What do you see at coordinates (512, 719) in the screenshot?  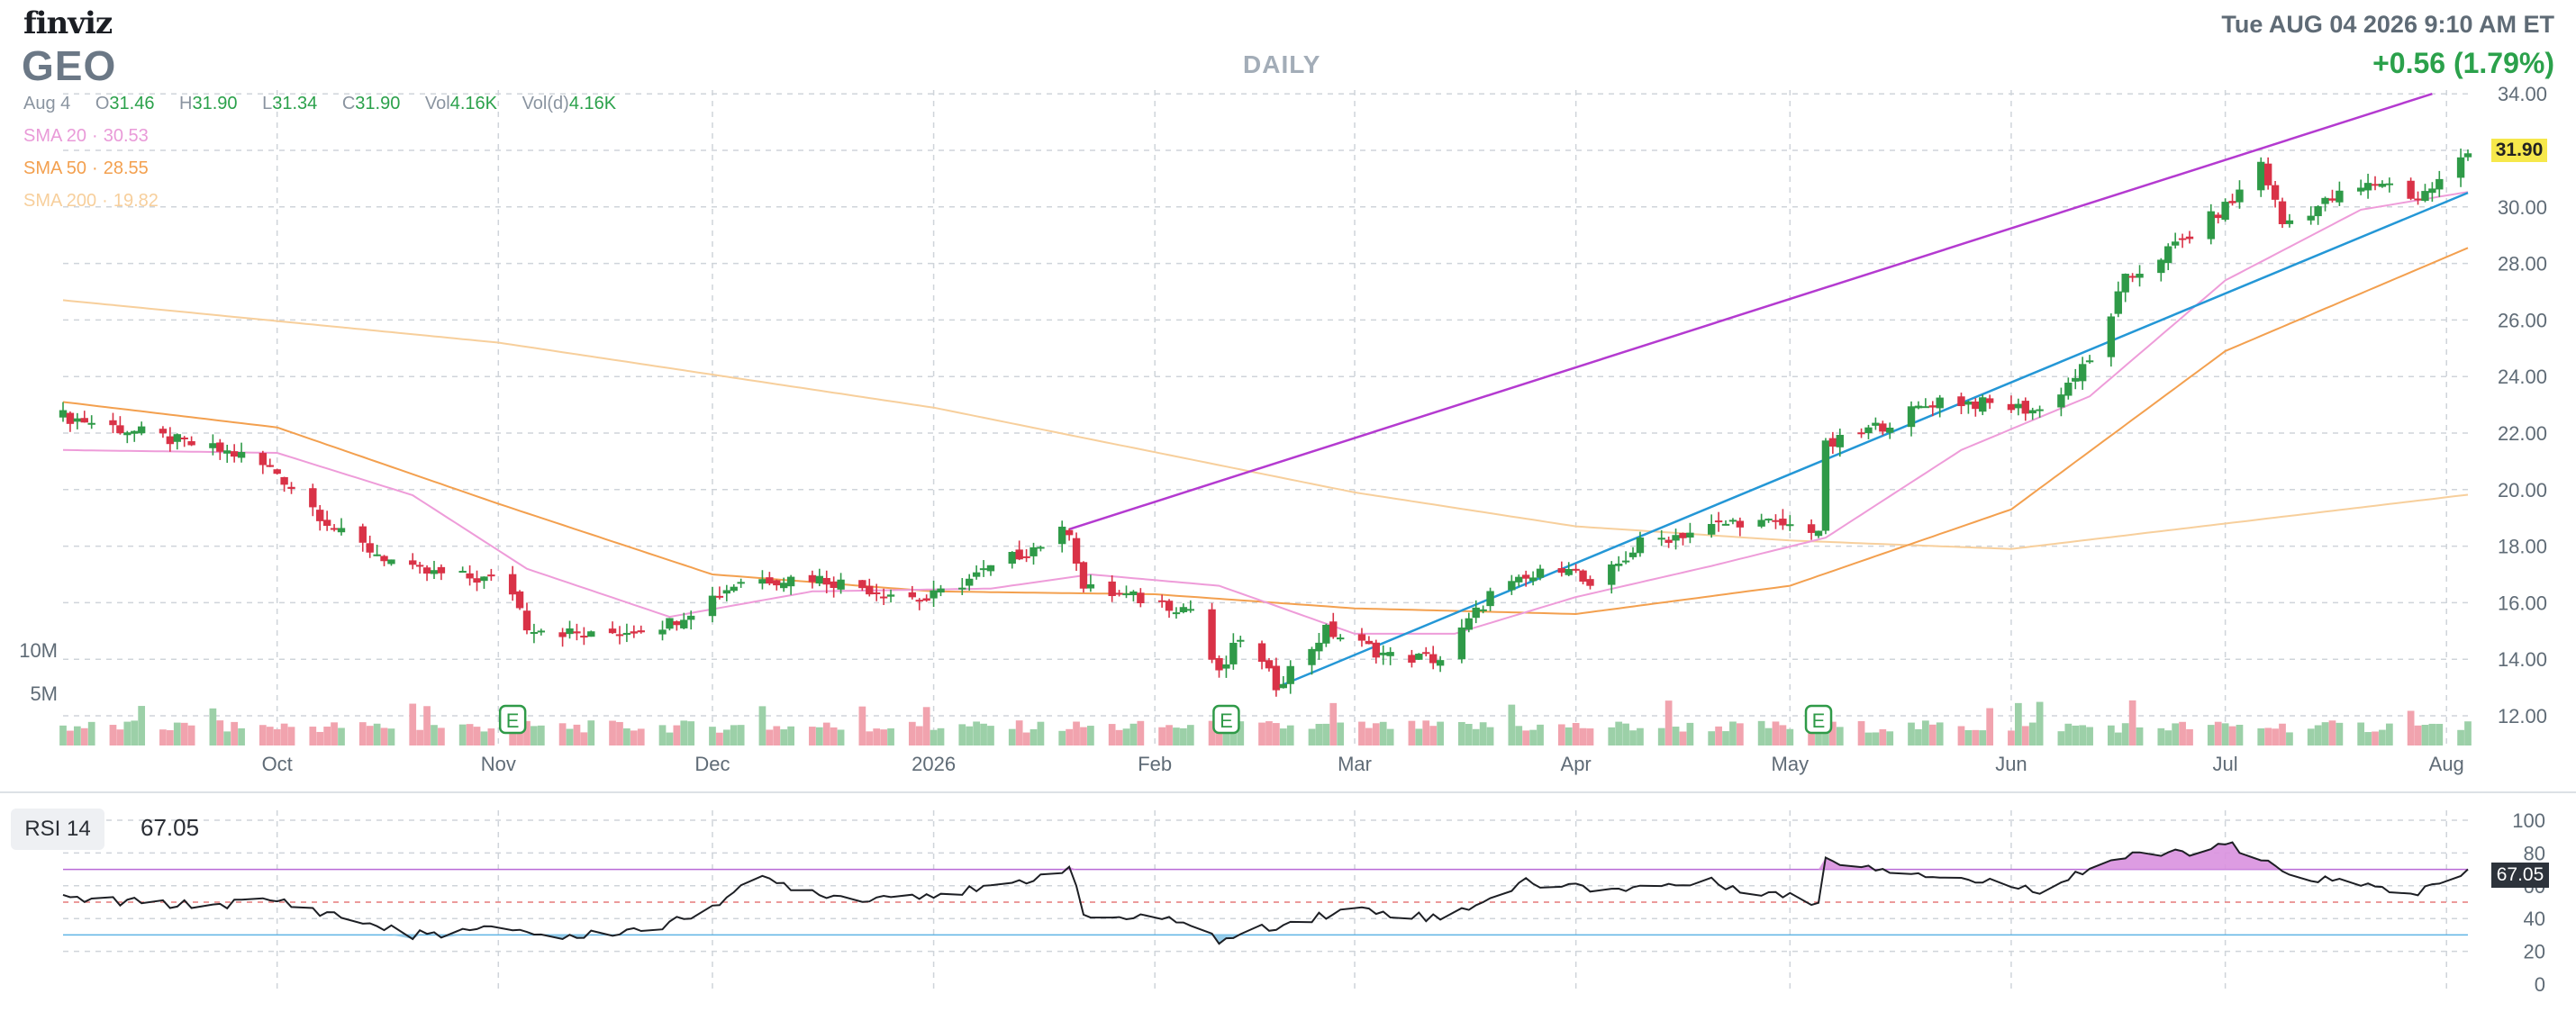 I see `earnings-marker: E` at bounding box center [512, 719].